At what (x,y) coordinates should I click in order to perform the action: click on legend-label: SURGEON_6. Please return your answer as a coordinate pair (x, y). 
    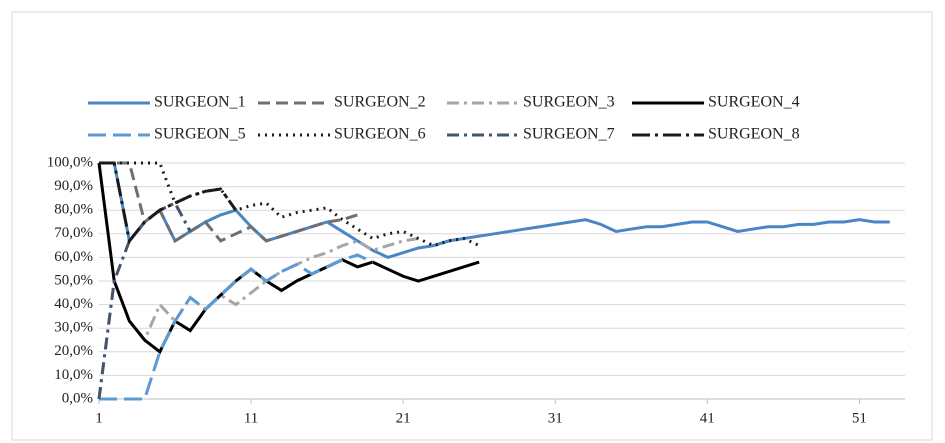
    Looking at the image, I should click on (380, 134).